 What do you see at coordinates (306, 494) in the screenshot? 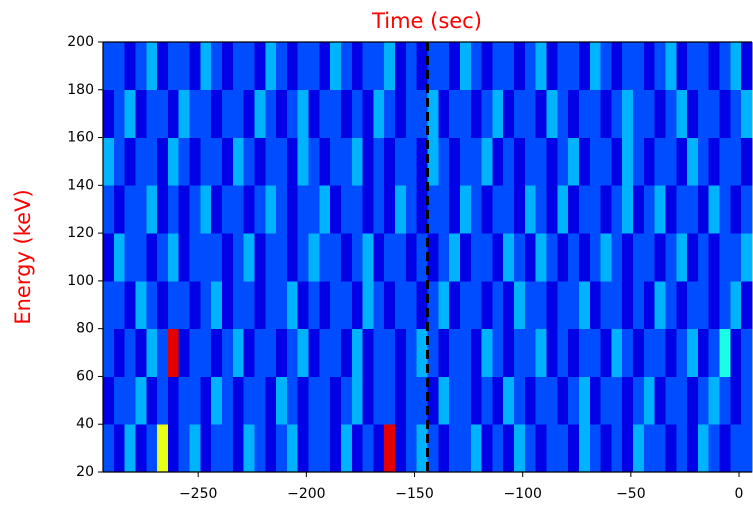
I see `x-tick-label: −200` at bounding box center [306, 494].